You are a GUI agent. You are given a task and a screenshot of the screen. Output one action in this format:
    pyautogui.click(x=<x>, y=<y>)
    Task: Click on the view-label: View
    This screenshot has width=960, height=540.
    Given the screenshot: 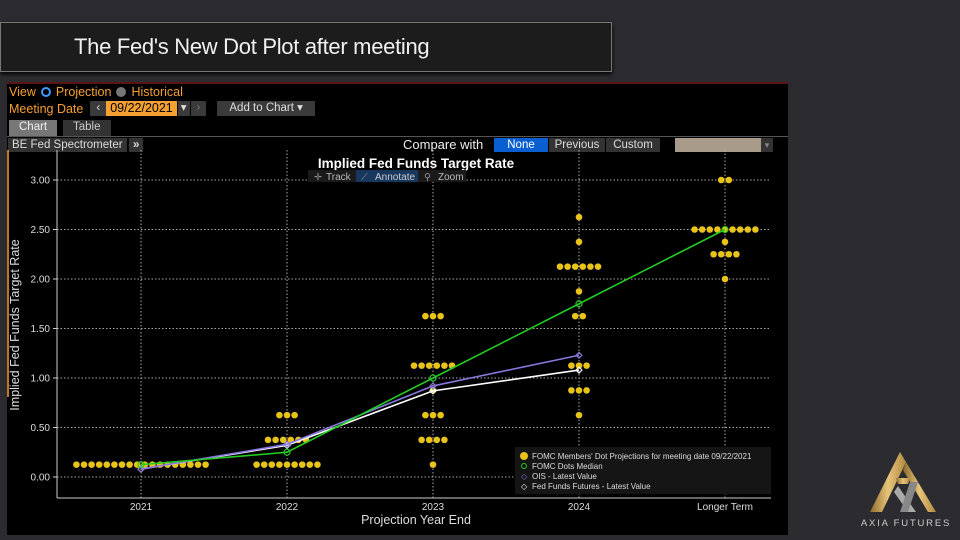 What is the action you would take?
    pyautogui.click(x=22, y=92)
    